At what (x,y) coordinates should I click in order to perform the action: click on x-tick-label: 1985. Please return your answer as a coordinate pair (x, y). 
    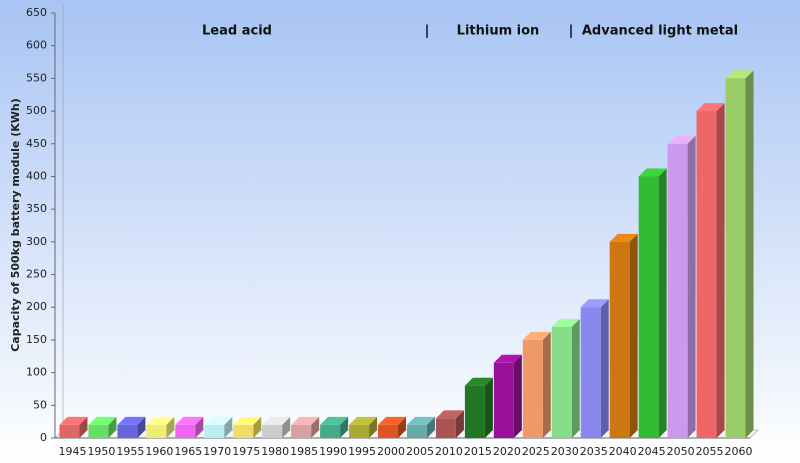
    Looking at the image, I should click on (304, 451).